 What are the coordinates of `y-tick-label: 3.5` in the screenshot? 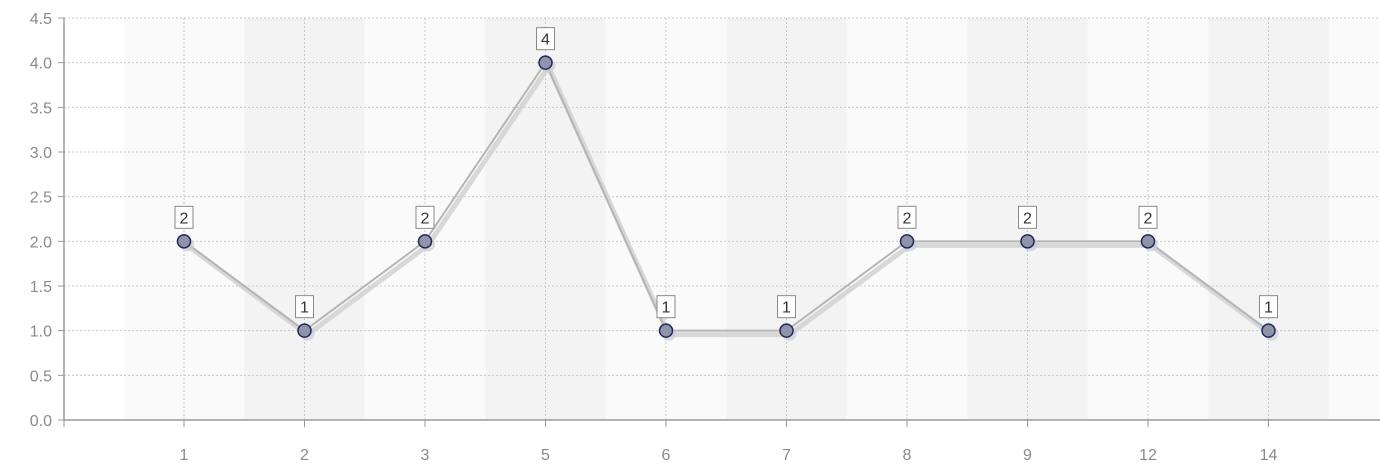 It's located at (41, 108).